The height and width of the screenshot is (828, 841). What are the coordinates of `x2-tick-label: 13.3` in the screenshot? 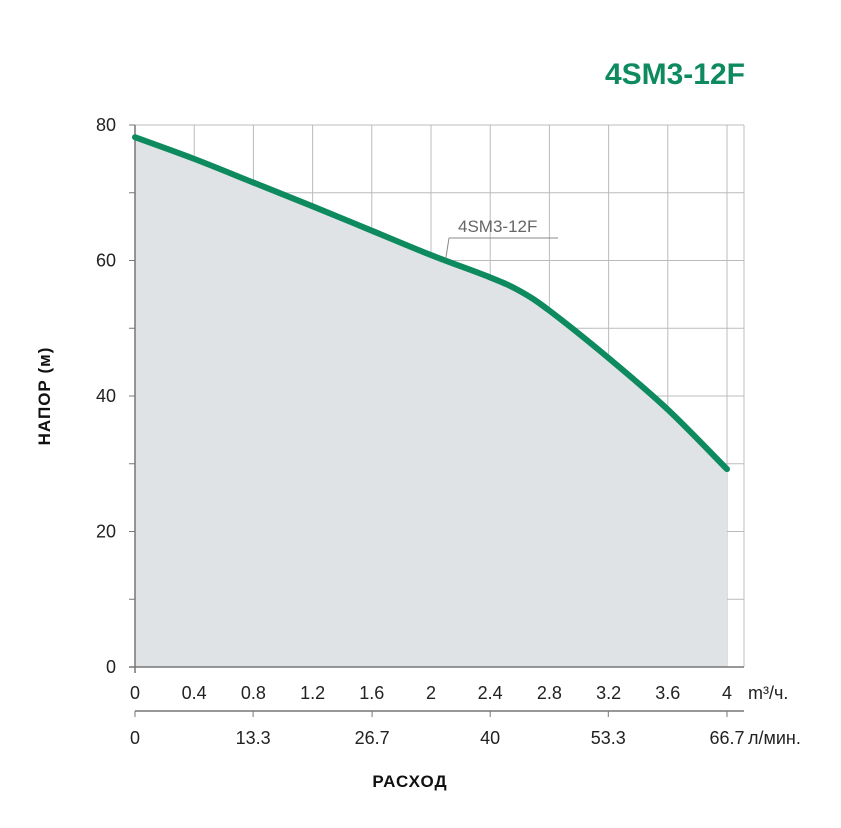 It's located at (253, 738).